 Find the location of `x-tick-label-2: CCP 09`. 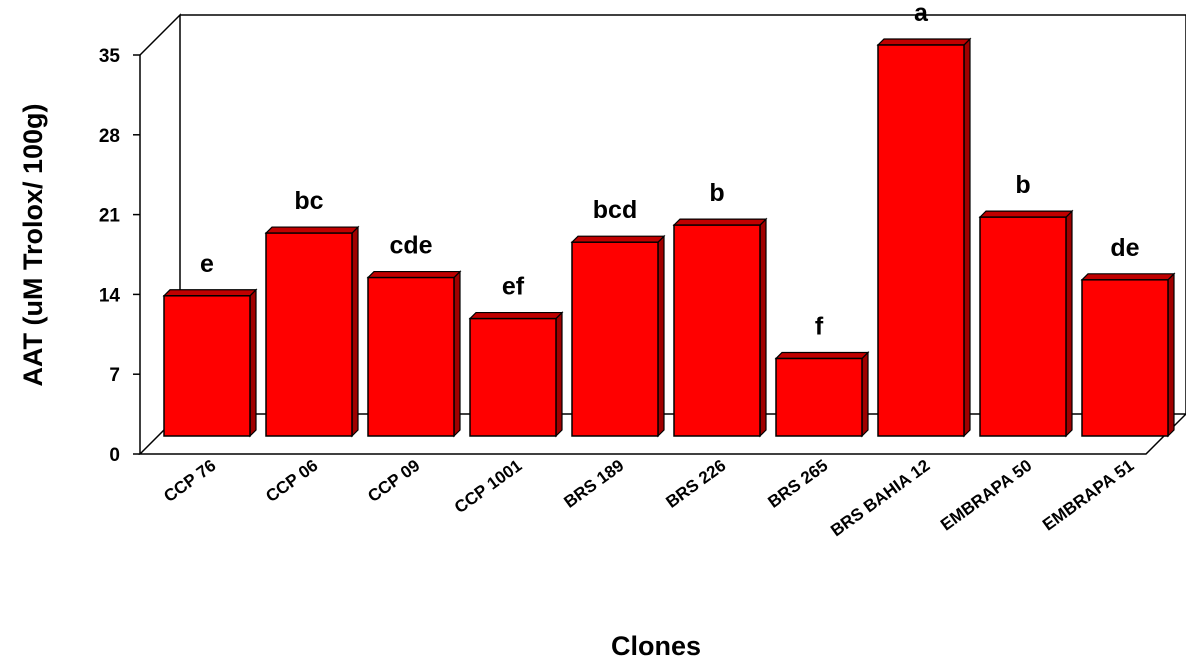

x-tick-label-2: CCP 09 is located at coordinates (393, 481).